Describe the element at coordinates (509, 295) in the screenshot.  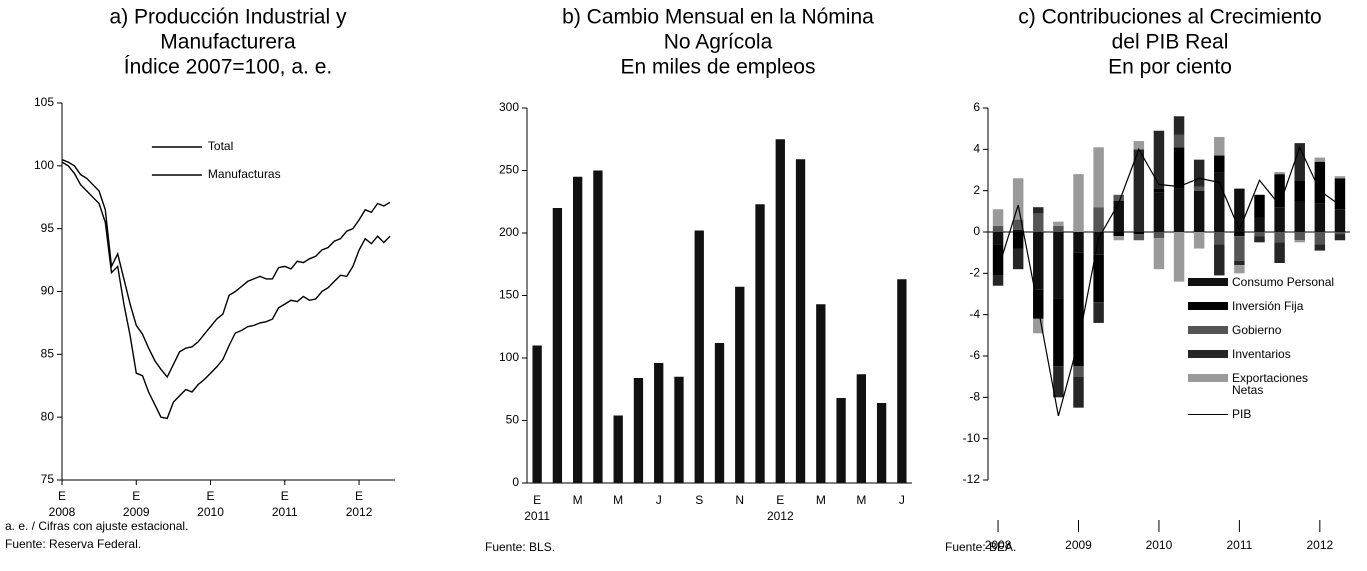
I see `y-tick-label: 150` at that location.